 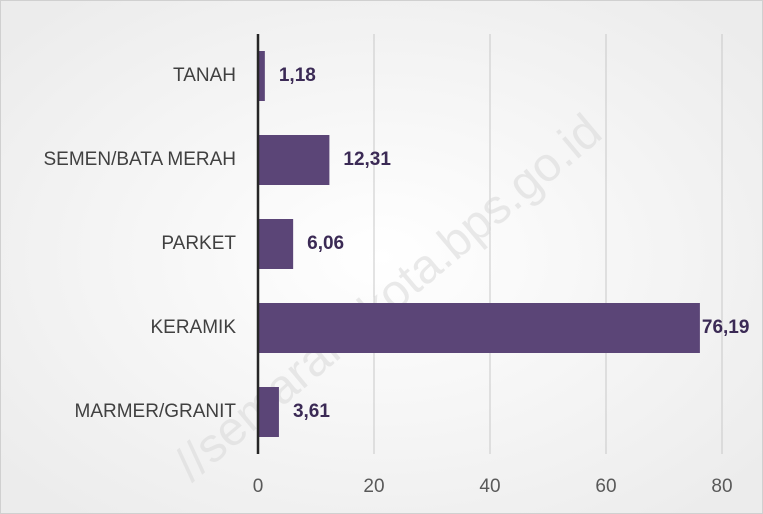 I want to click on y-tick-label: SEMEN/BATA MERAH, so click(x=140, y=159).